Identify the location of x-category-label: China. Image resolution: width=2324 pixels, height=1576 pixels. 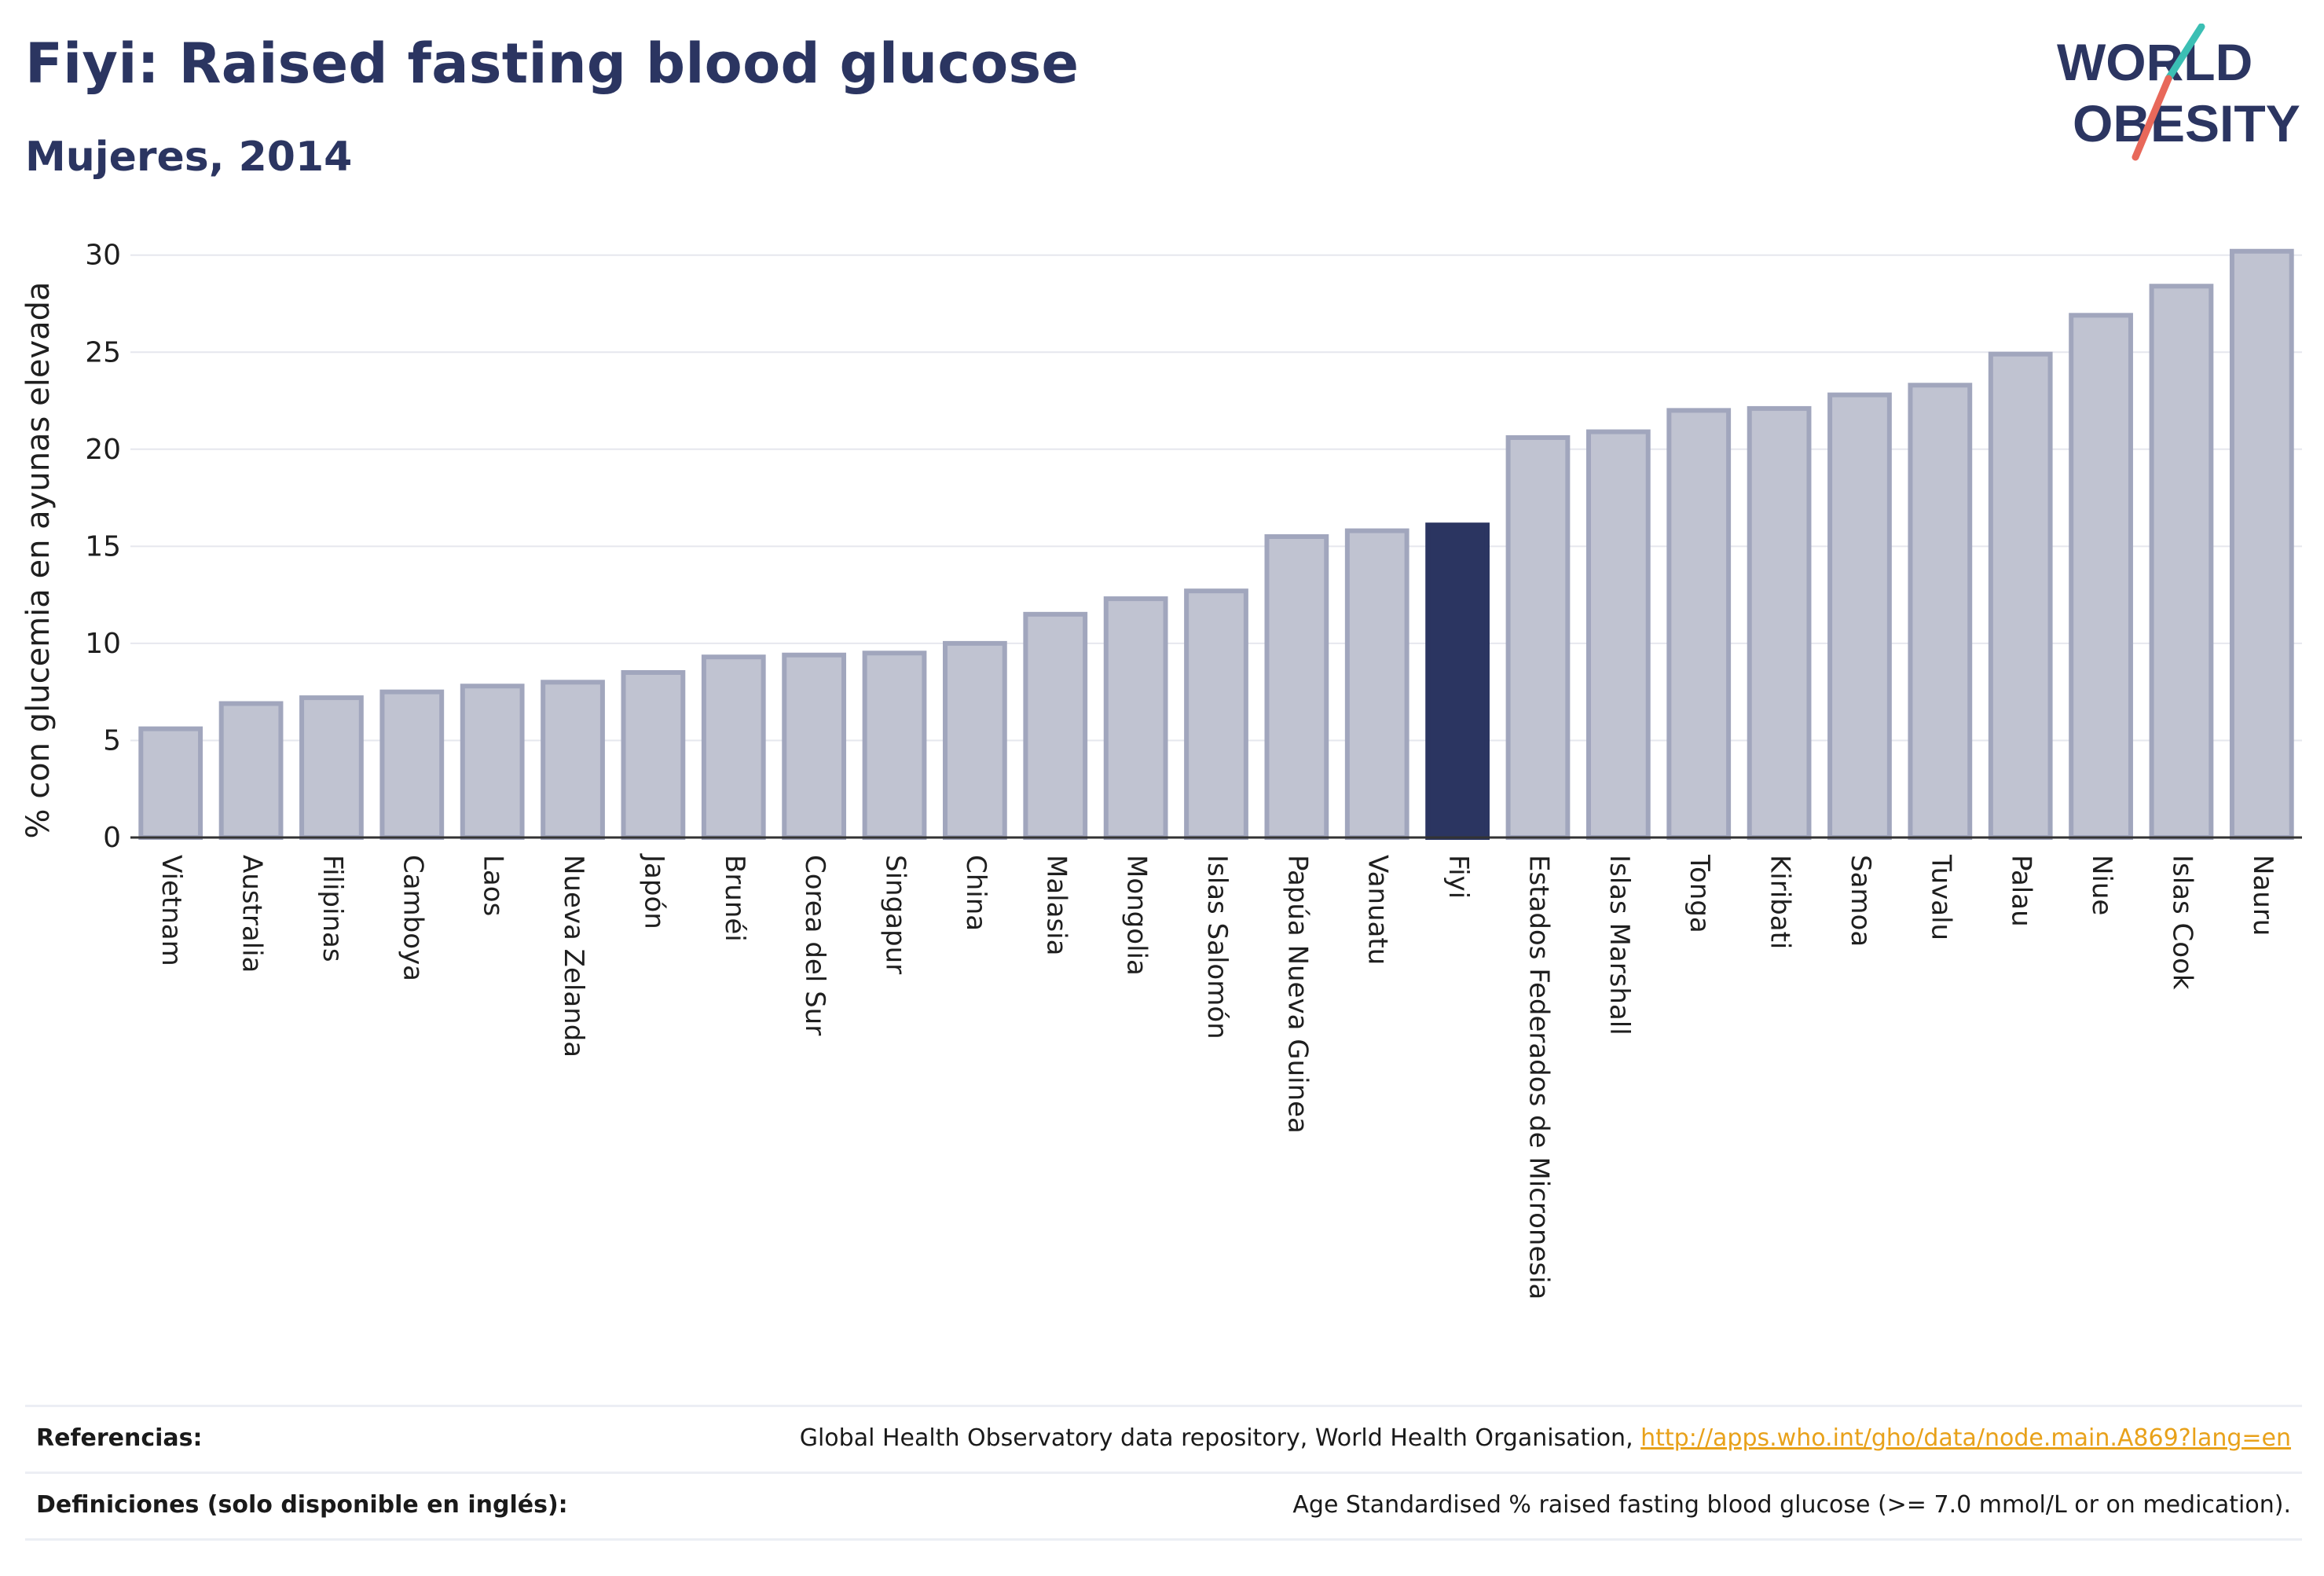
(976, 893).